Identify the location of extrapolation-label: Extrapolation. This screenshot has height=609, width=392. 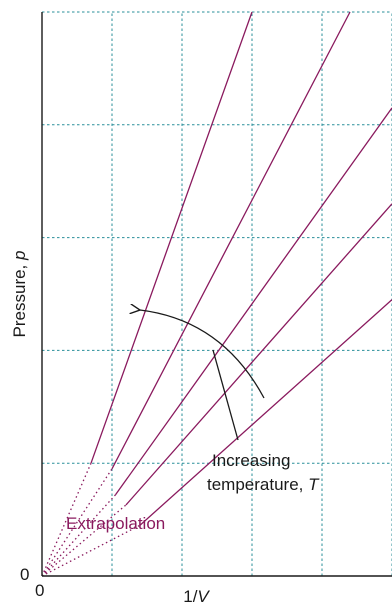
(115, 523).